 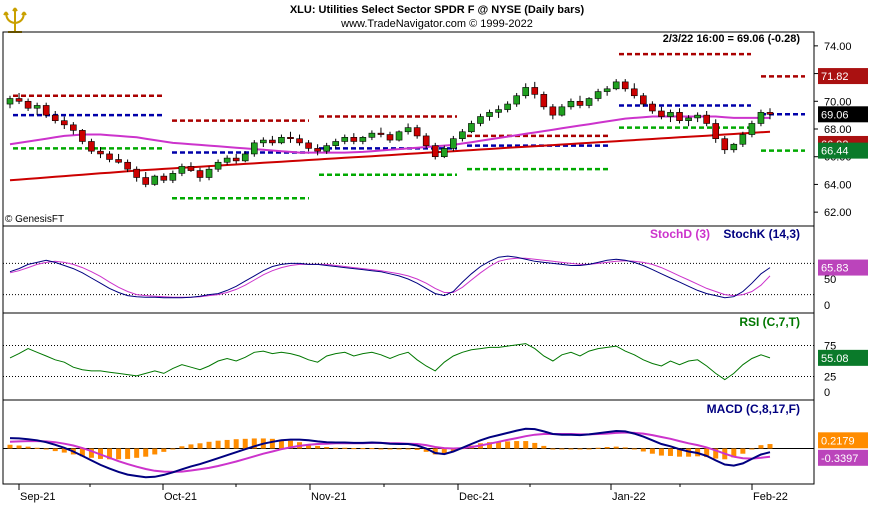 I want to click on price-tag-low: 66.44, so click(x=843, y=150).